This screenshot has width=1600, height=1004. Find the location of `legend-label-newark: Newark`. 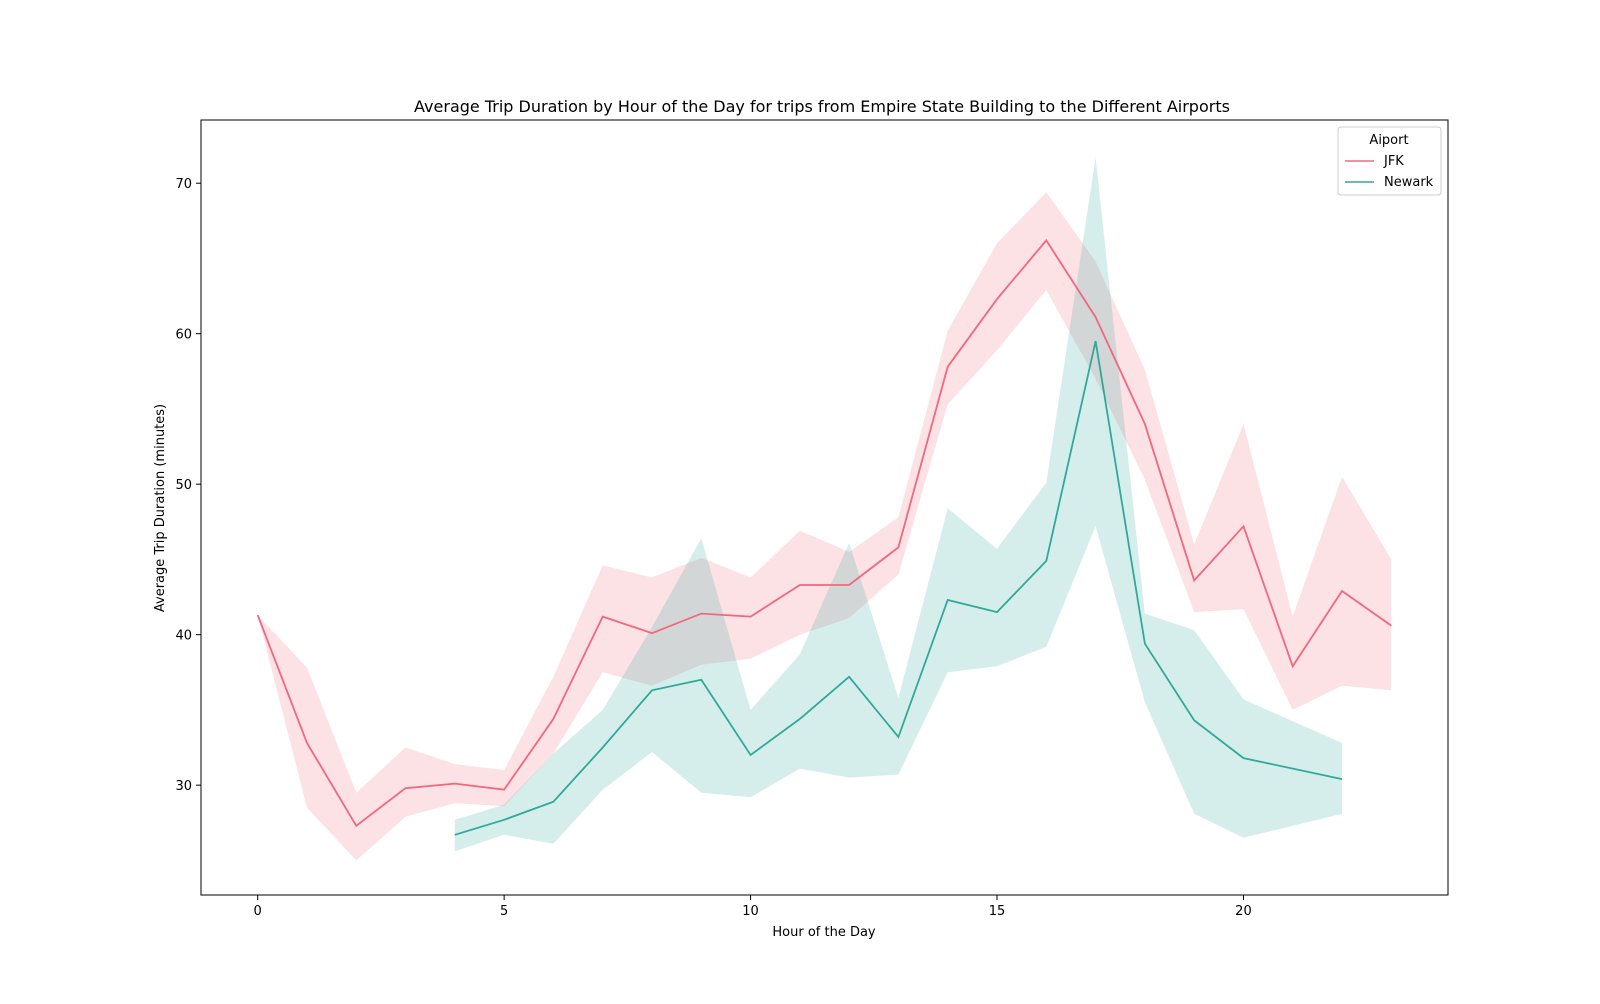

legend-label-newark: Newark is located at coordinates (1409, 182).